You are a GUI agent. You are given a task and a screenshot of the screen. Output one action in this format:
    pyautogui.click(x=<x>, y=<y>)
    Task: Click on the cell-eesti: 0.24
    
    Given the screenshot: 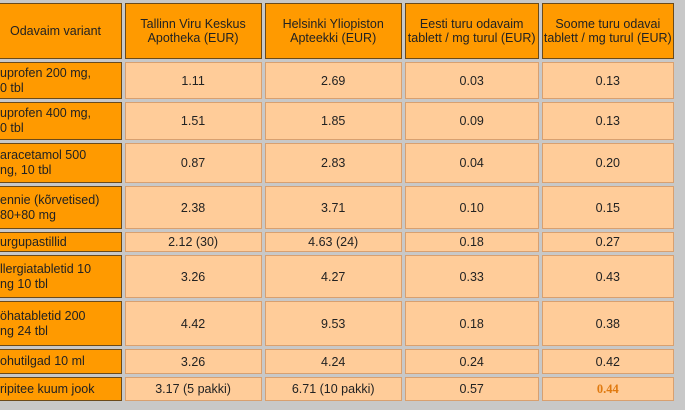 What is the action you would take?
    pyautogui.click(x=471, y=361)
    